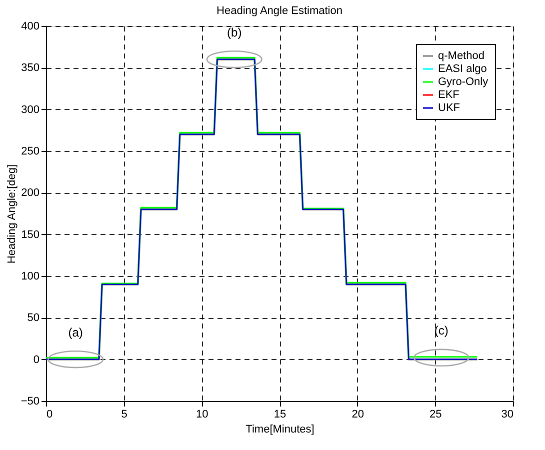  Describe the element at coordinates (436, 414) in the screenshot. I see `x-tick-label: 25` at that location.